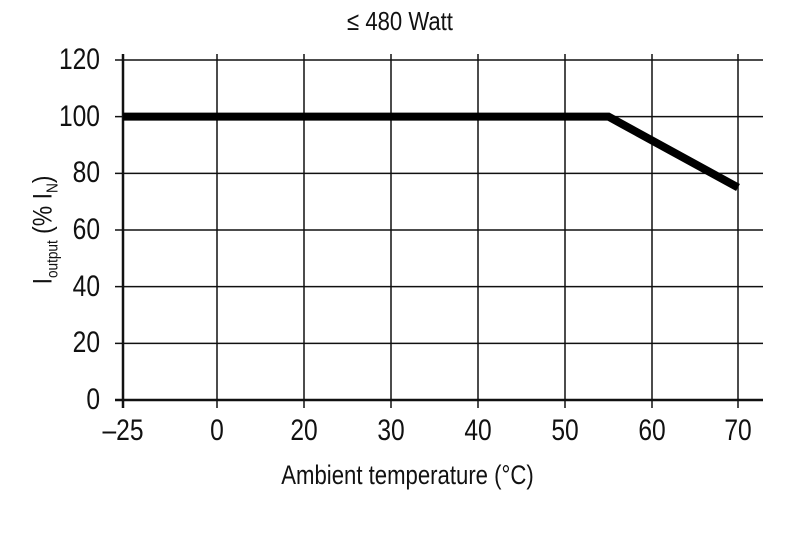 The width and height of the screenshot is (800, 533). Describe the element at coordinates (400, 21) in the screenshot. I see `chart-title: ≤ 480 Watt` at that location.